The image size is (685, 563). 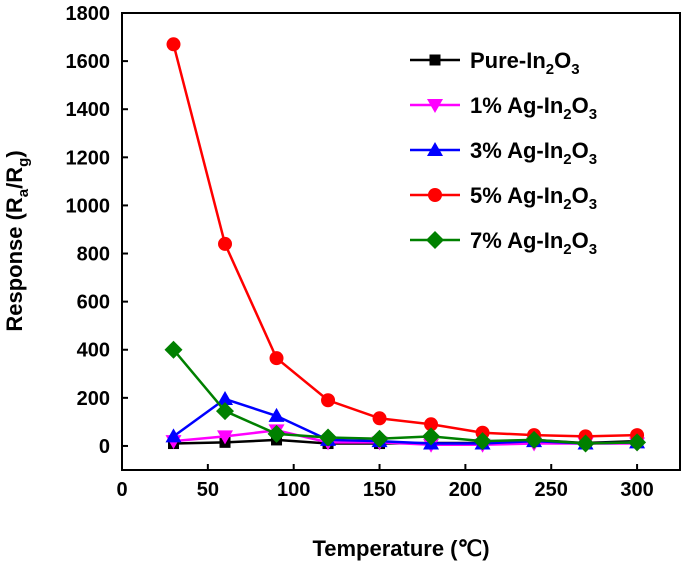 I want to click on y-tick-label: 600, so click(x=93, y=303).